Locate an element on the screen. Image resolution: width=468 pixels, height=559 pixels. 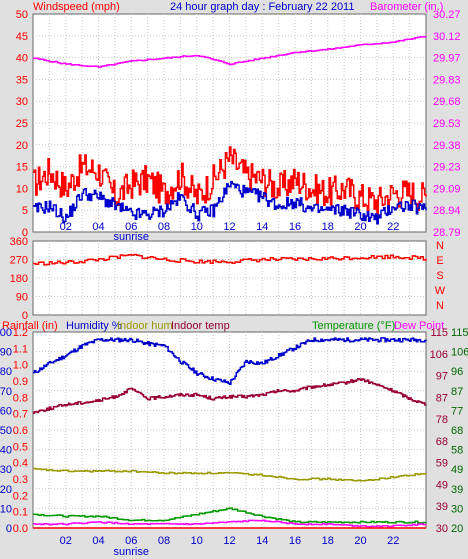
temperature-tick-label: 77 is located at coordinates (457, 411).